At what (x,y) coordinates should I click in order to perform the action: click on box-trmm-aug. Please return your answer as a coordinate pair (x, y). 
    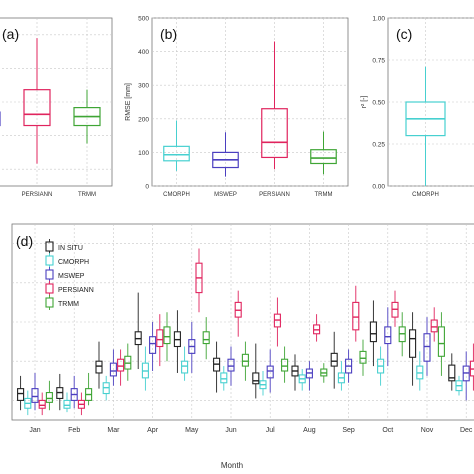
    Looking at the image, I should click on (324, 373).